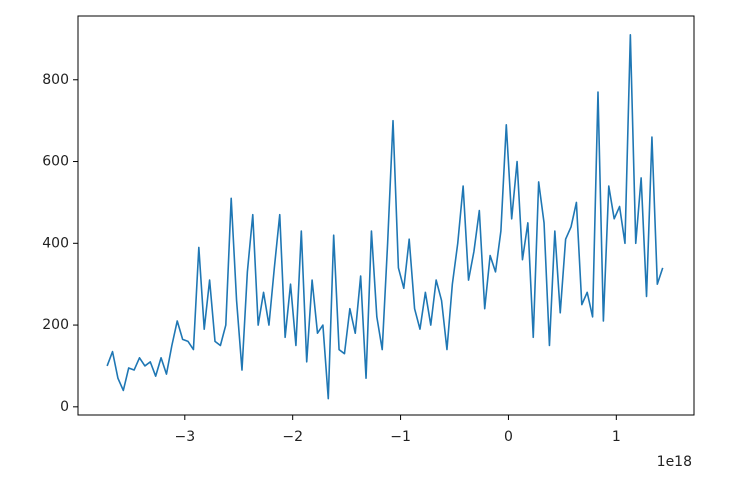 This screenshot has height=494, width=750. What do you see at coordinates (616, 437) in the screenshot?
I see `x-tick-label: 1` at bounding box center [616, 437].